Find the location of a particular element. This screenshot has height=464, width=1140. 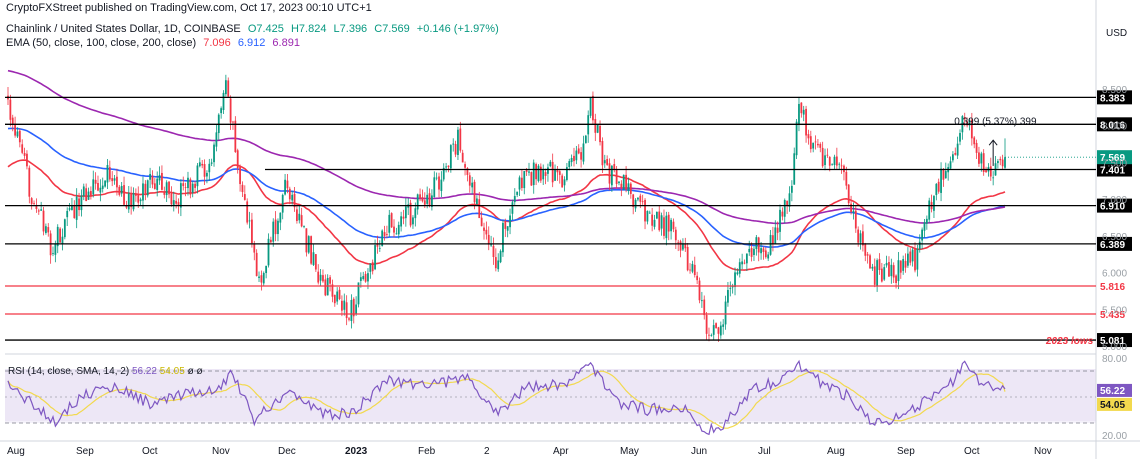

y-tick-label: 7.500 is located at coordinates (1114, 163).